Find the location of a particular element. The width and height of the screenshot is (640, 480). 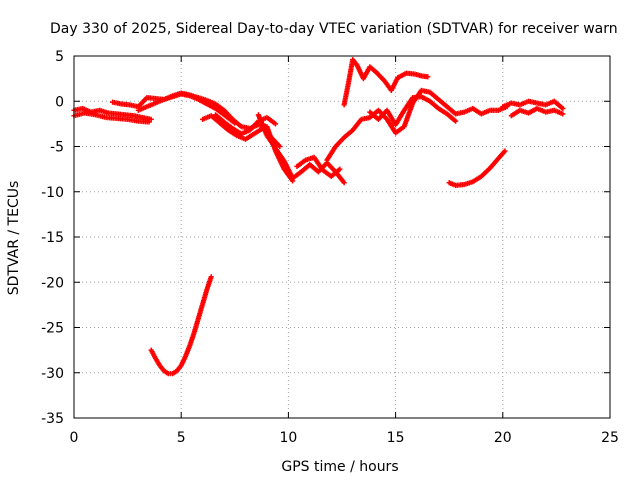

y-tick-label: 5 is located at coordinates (59, 57).